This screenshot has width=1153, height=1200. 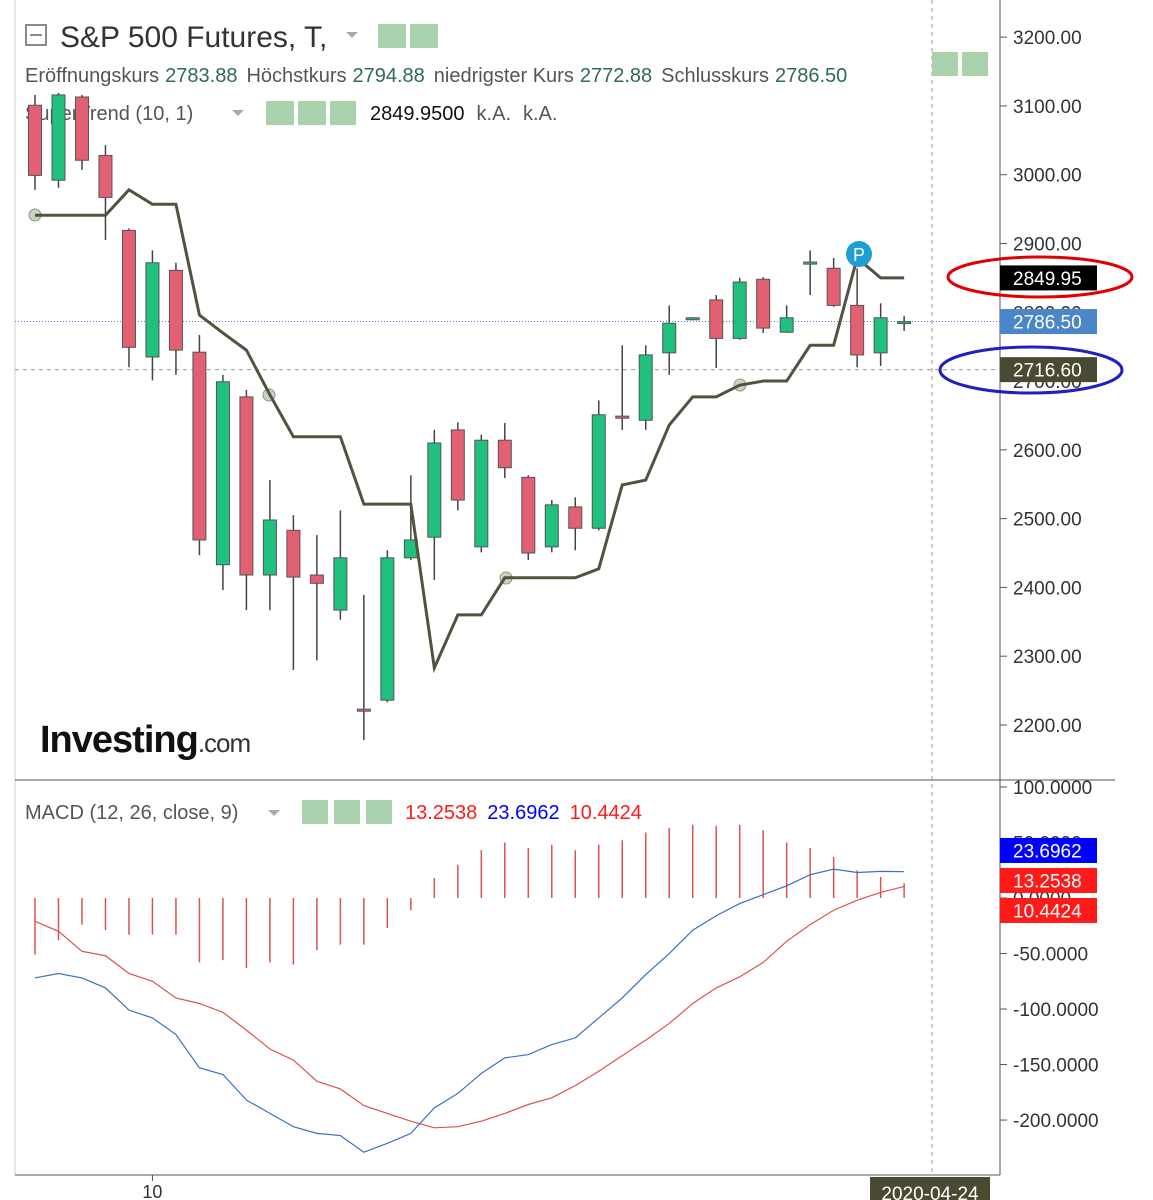 I want to click on p-marker: P, so click(x=859, y=254).